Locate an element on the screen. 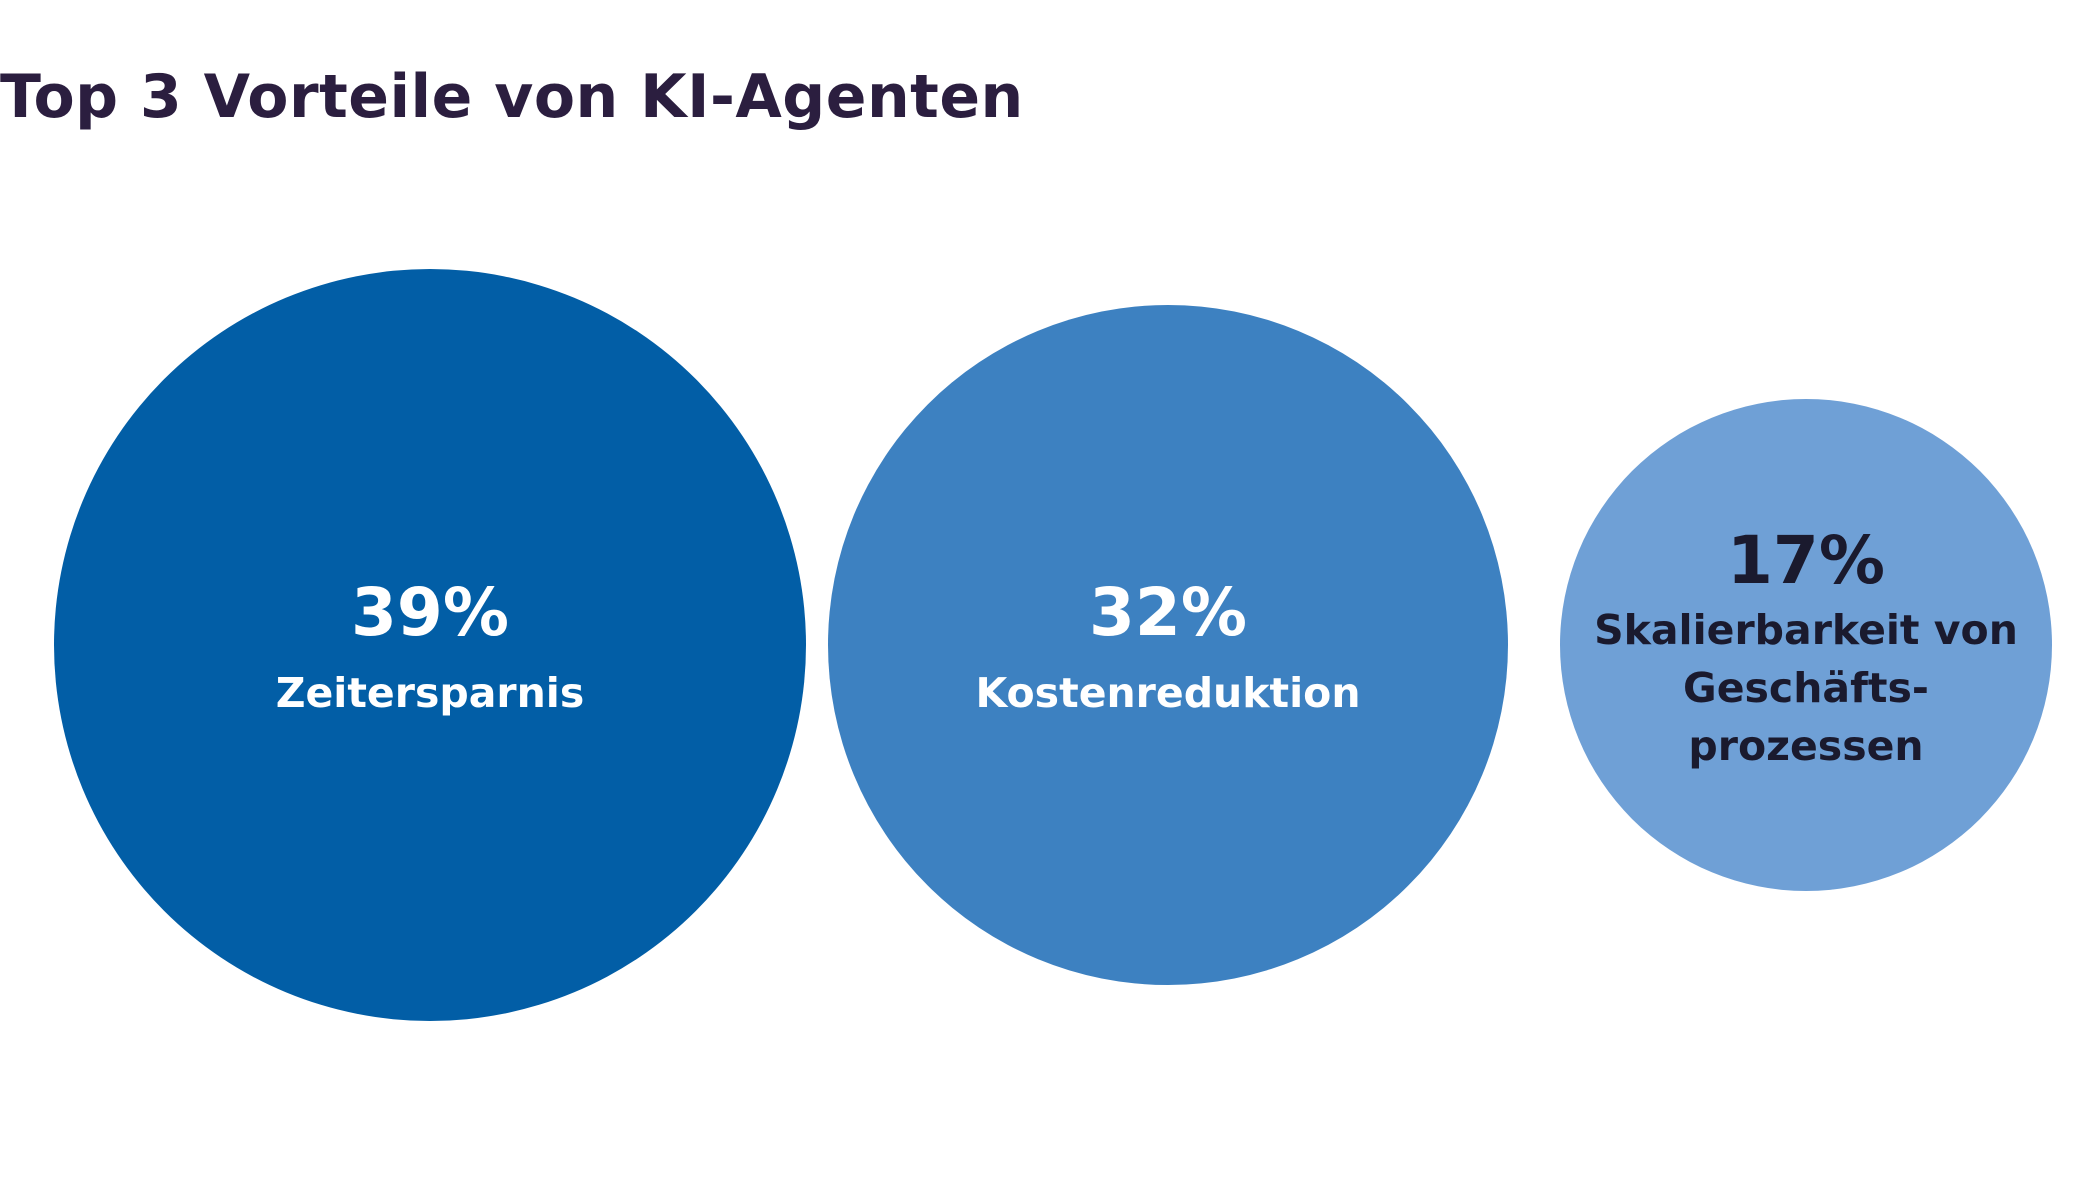 Image resolution: width=2100 pixels, height=1200 pixels. category-label: prozessen is located at coordinates (1805, 746).